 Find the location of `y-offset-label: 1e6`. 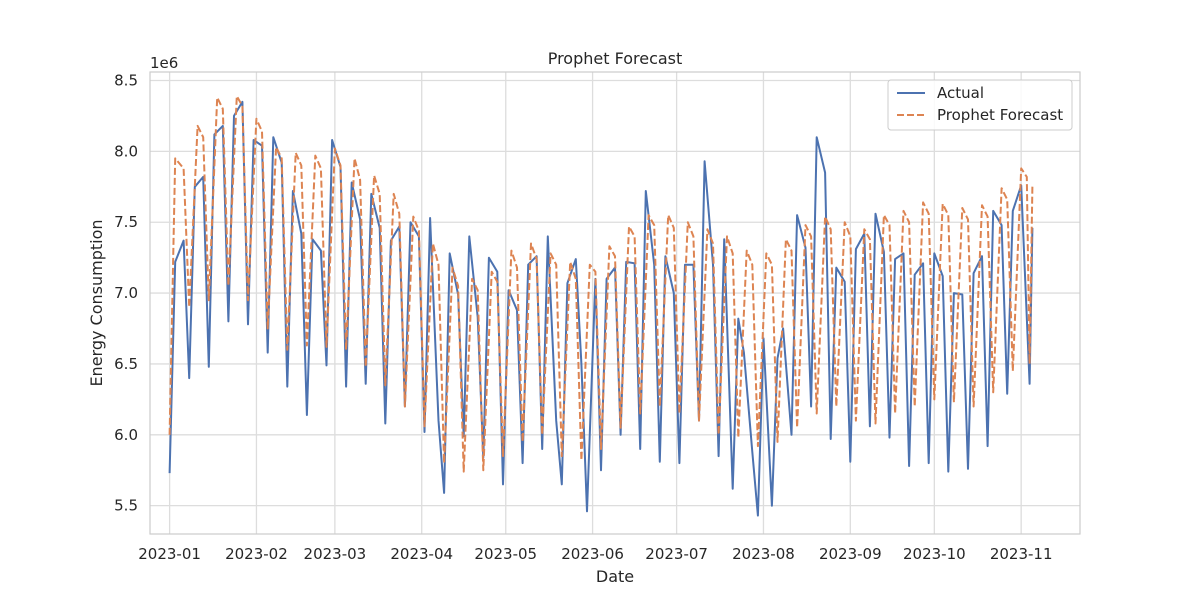

y-offset-label: 1e6 is located at coordinates (164, 63).